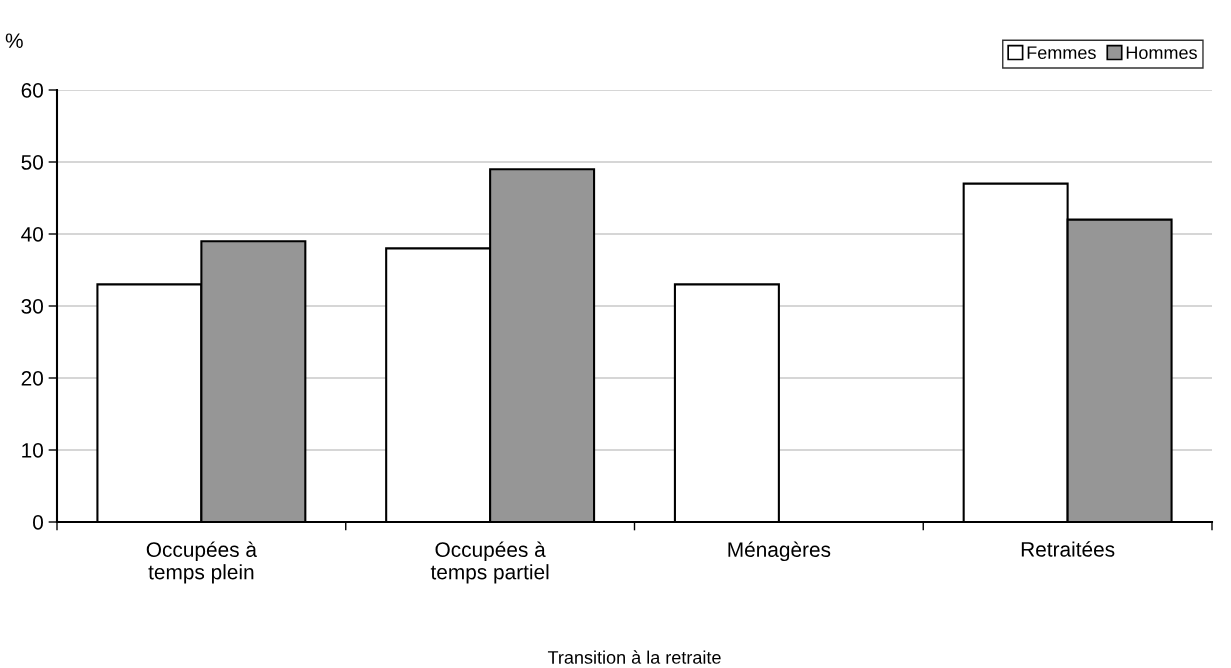 The height and width of the screenshot is (668, 1231). Describe the element at coordinates (1068, 549) in the screenshot. I see `x-tick-label: Retraitées` at that location.